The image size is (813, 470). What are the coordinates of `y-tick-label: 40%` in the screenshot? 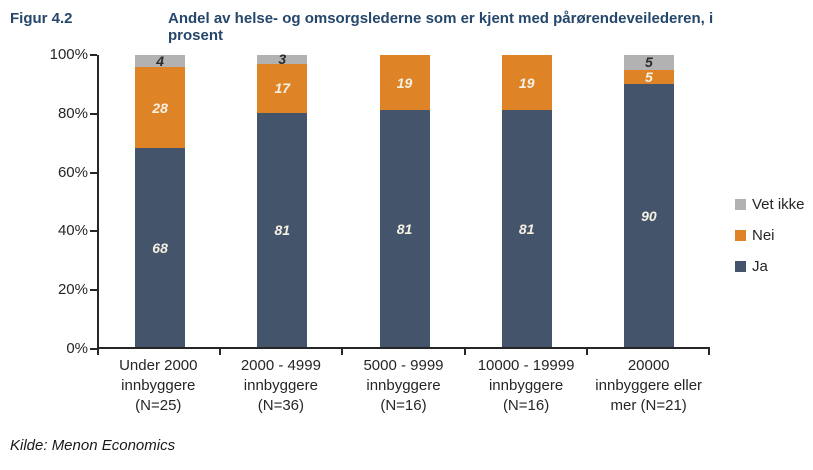 It's located at (72, 231).